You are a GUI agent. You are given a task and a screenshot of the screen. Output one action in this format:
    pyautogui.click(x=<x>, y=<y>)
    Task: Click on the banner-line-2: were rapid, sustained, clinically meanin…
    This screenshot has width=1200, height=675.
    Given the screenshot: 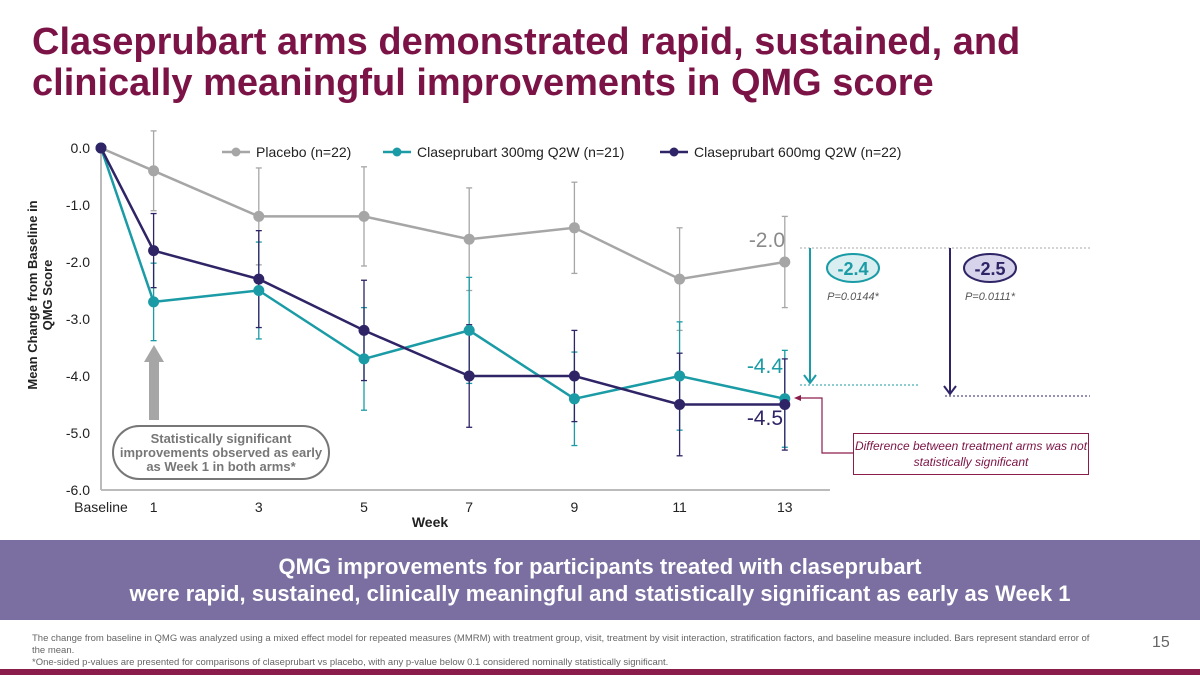 What is the action you would take?
    pyautogui.click(x=600, y=593)
    